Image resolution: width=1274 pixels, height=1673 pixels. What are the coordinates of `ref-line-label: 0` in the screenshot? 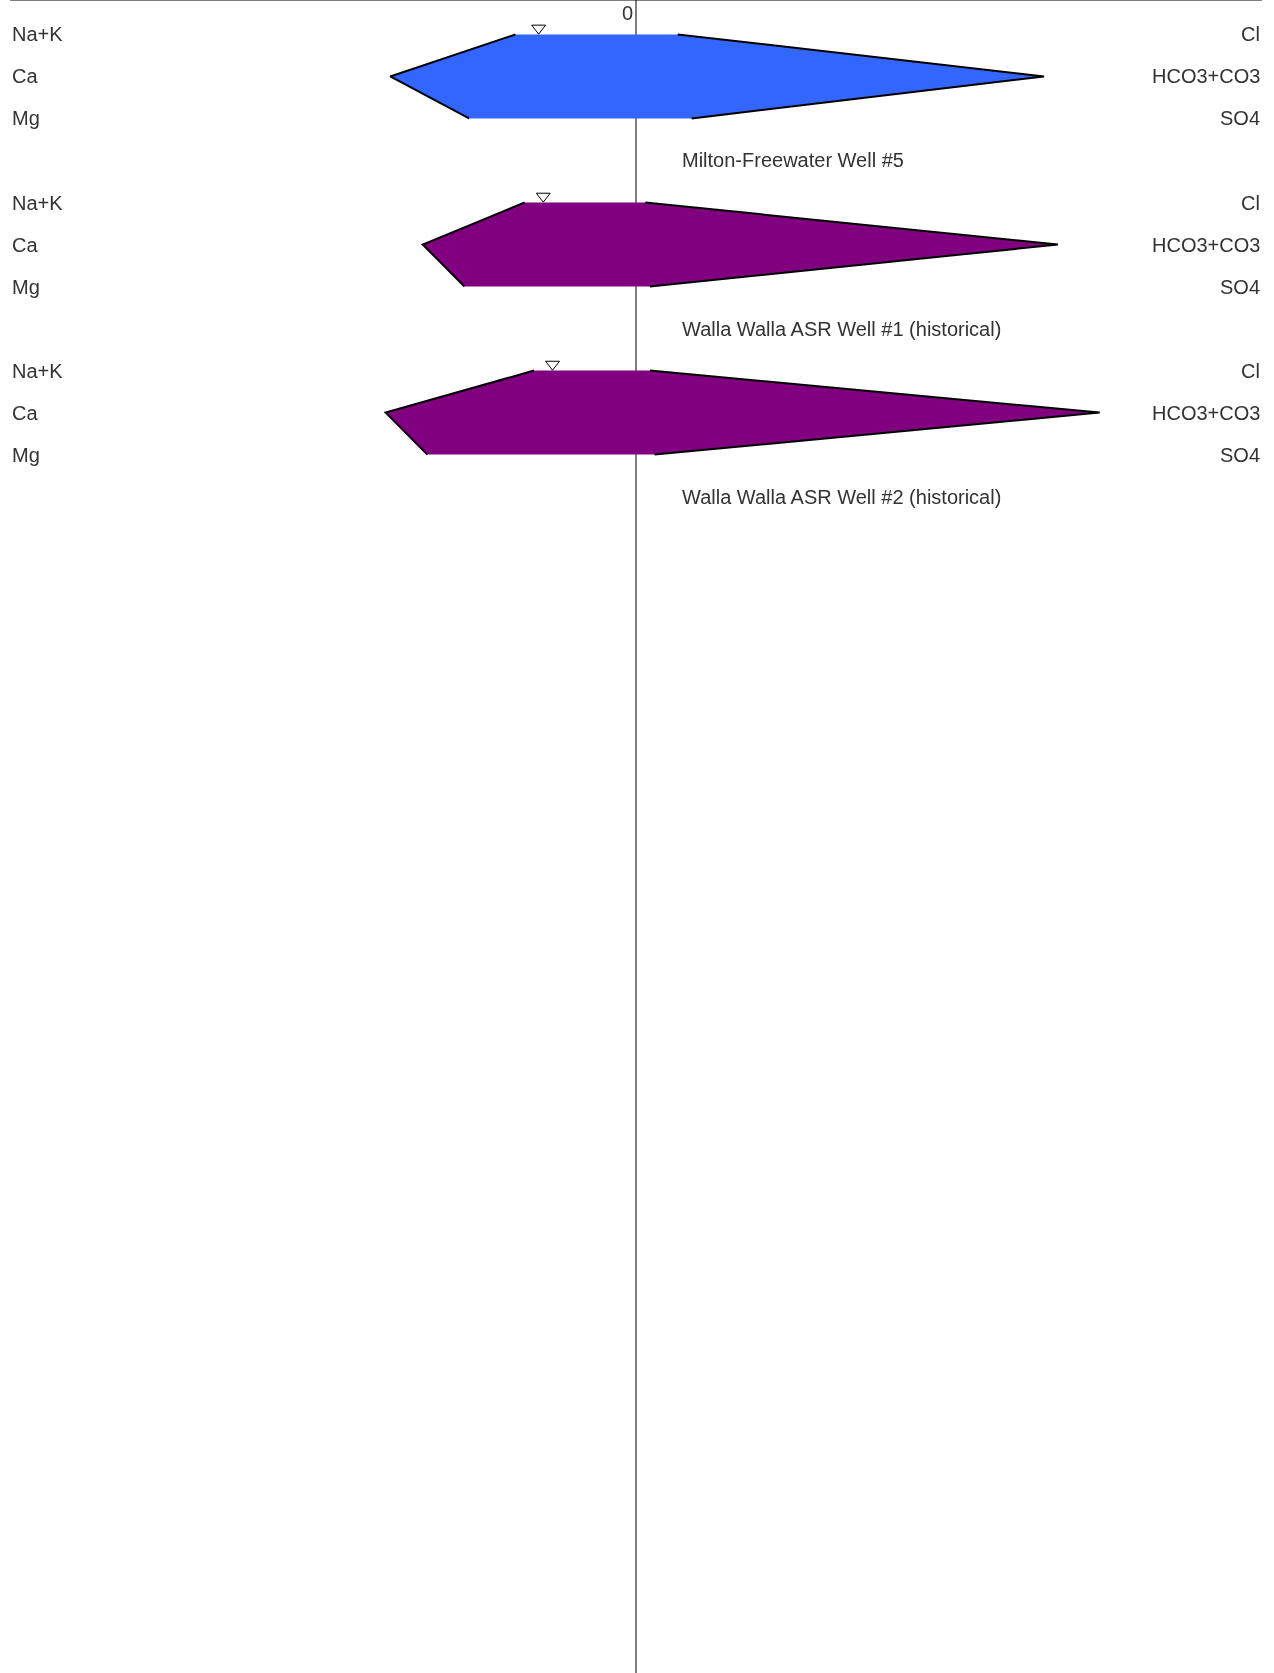 It's located at (628, 13).